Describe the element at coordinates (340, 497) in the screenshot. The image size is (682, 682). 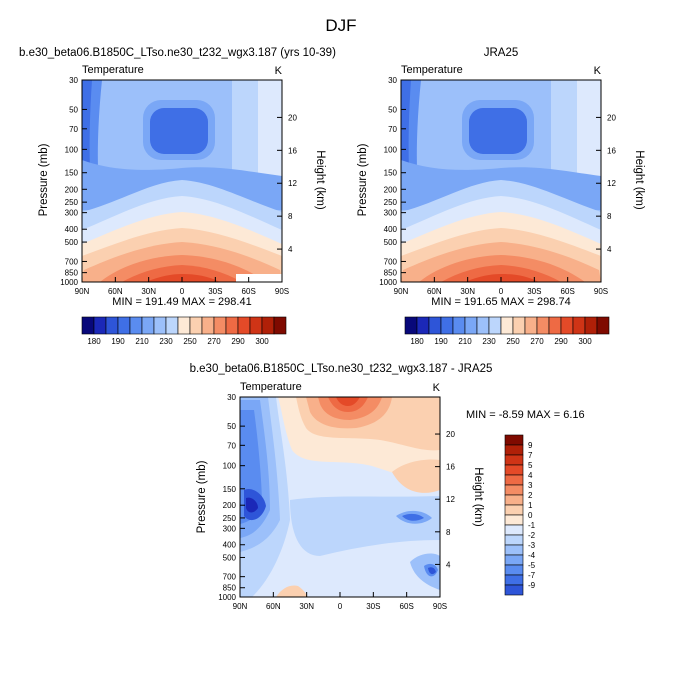
I see `panel-diff-field` at that location.